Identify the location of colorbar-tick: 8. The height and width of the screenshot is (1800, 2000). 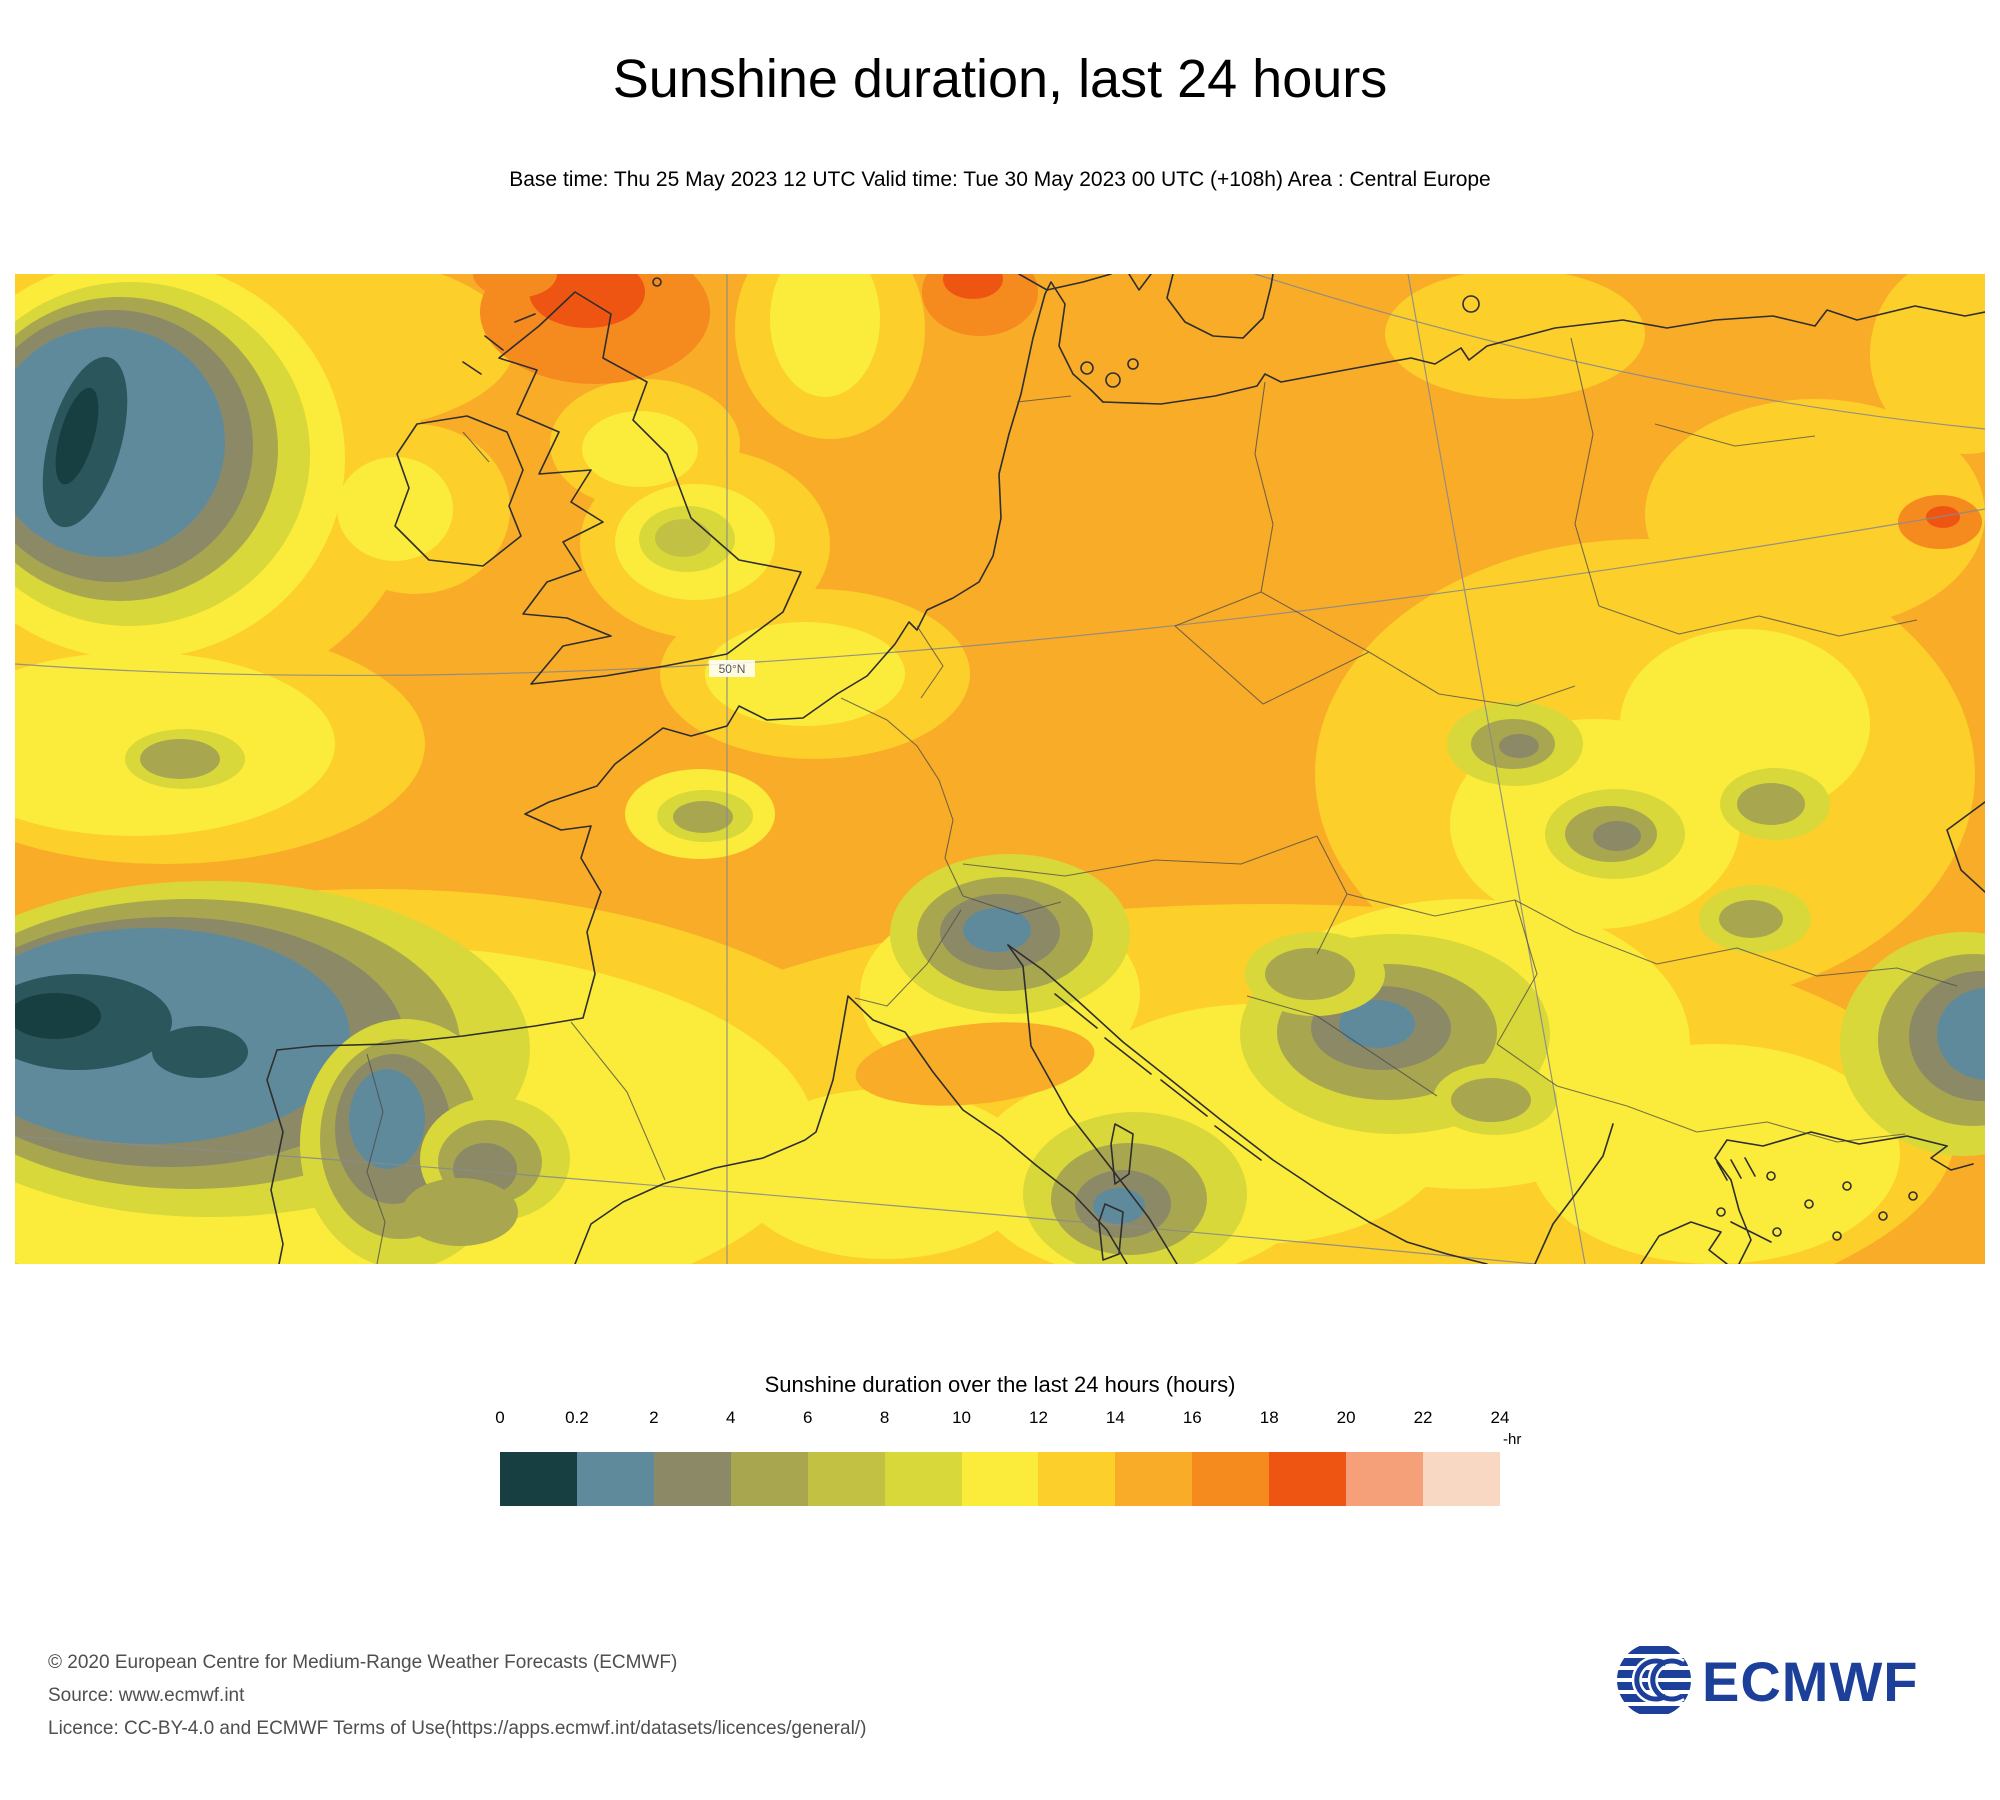
(884, 1417).